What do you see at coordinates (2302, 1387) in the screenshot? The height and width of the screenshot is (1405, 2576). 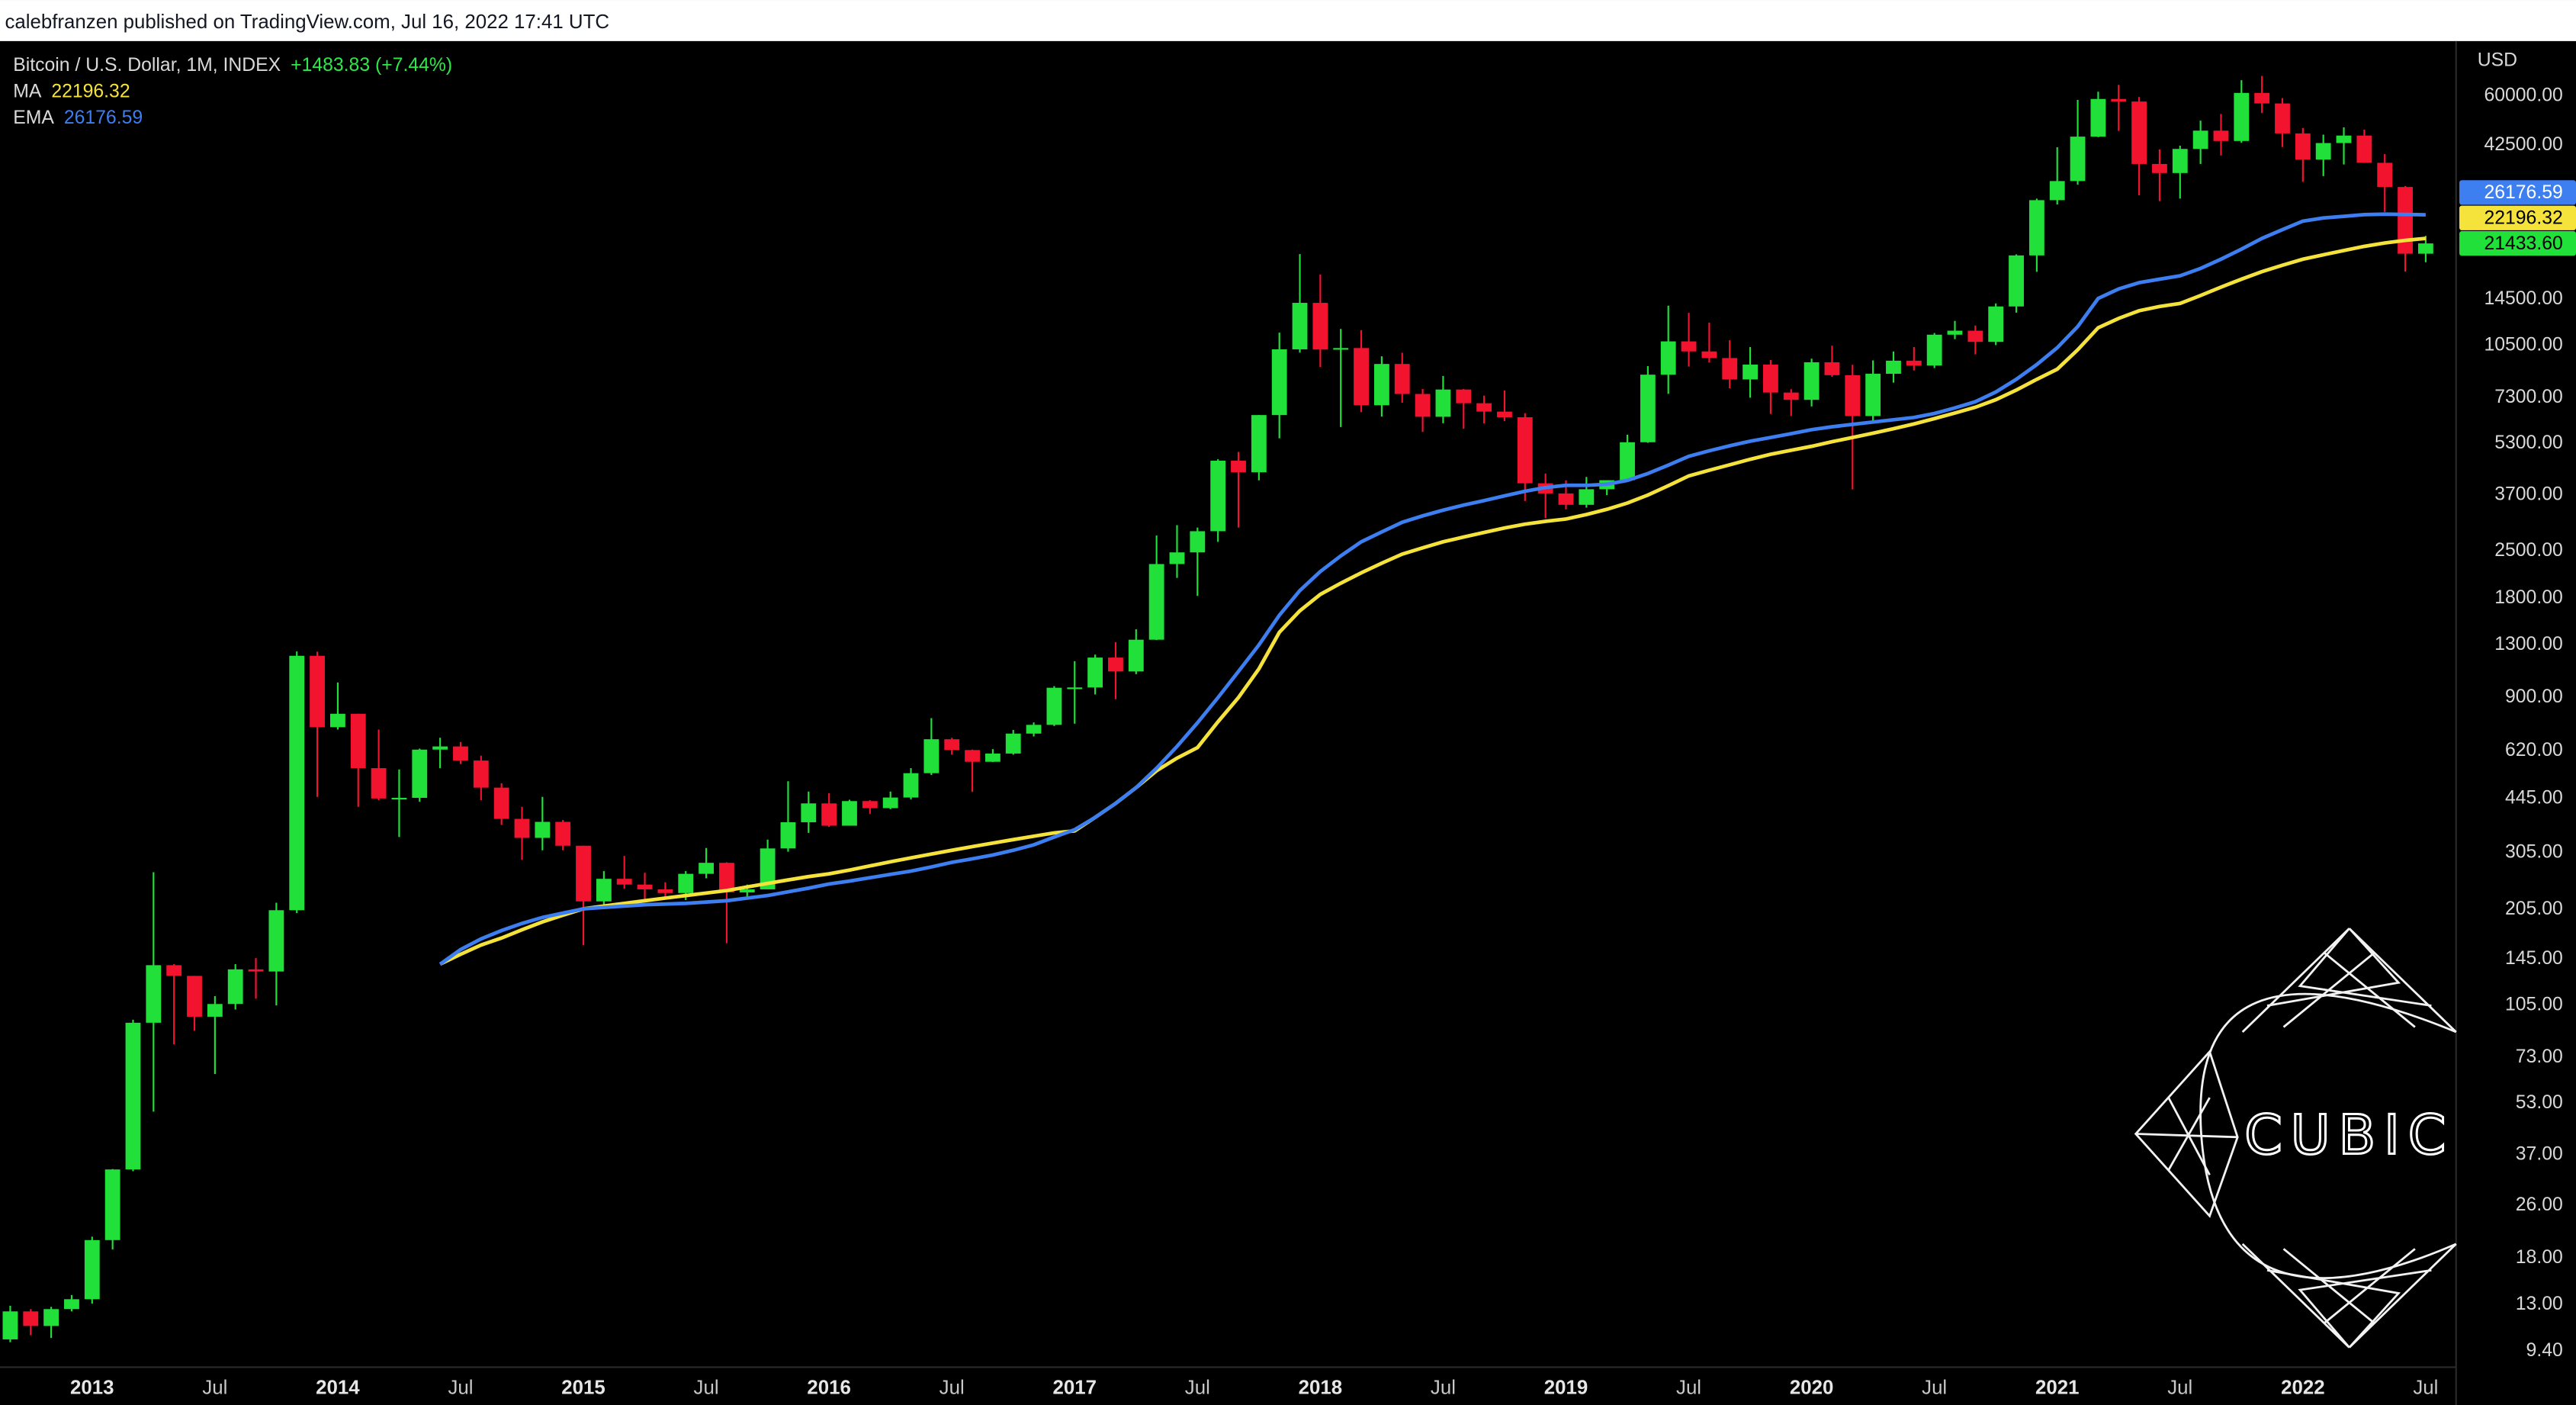 I see `x-tick-label: 2022` at bounding box center [2302, 1387].